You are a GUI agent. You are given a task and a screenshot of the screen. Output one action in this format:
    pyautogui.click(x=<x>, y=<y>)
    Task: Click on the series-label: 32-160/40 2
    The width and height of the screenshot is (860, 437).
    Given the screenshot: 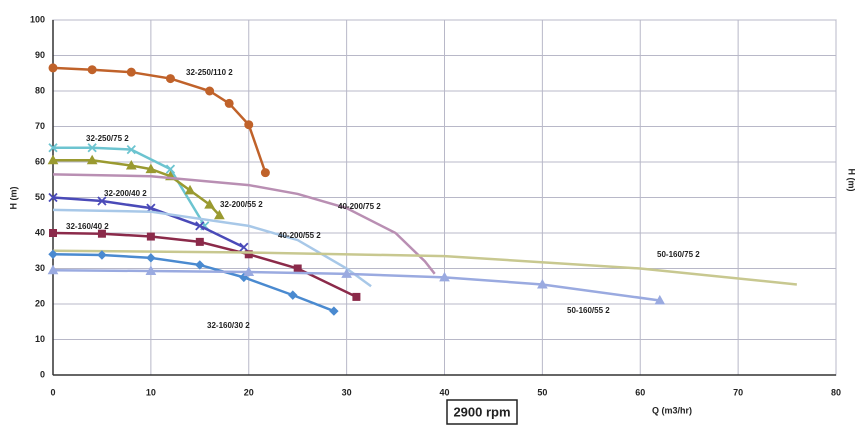 What is the action you would take?
    pyautogui.click(x=87, y=226)
    